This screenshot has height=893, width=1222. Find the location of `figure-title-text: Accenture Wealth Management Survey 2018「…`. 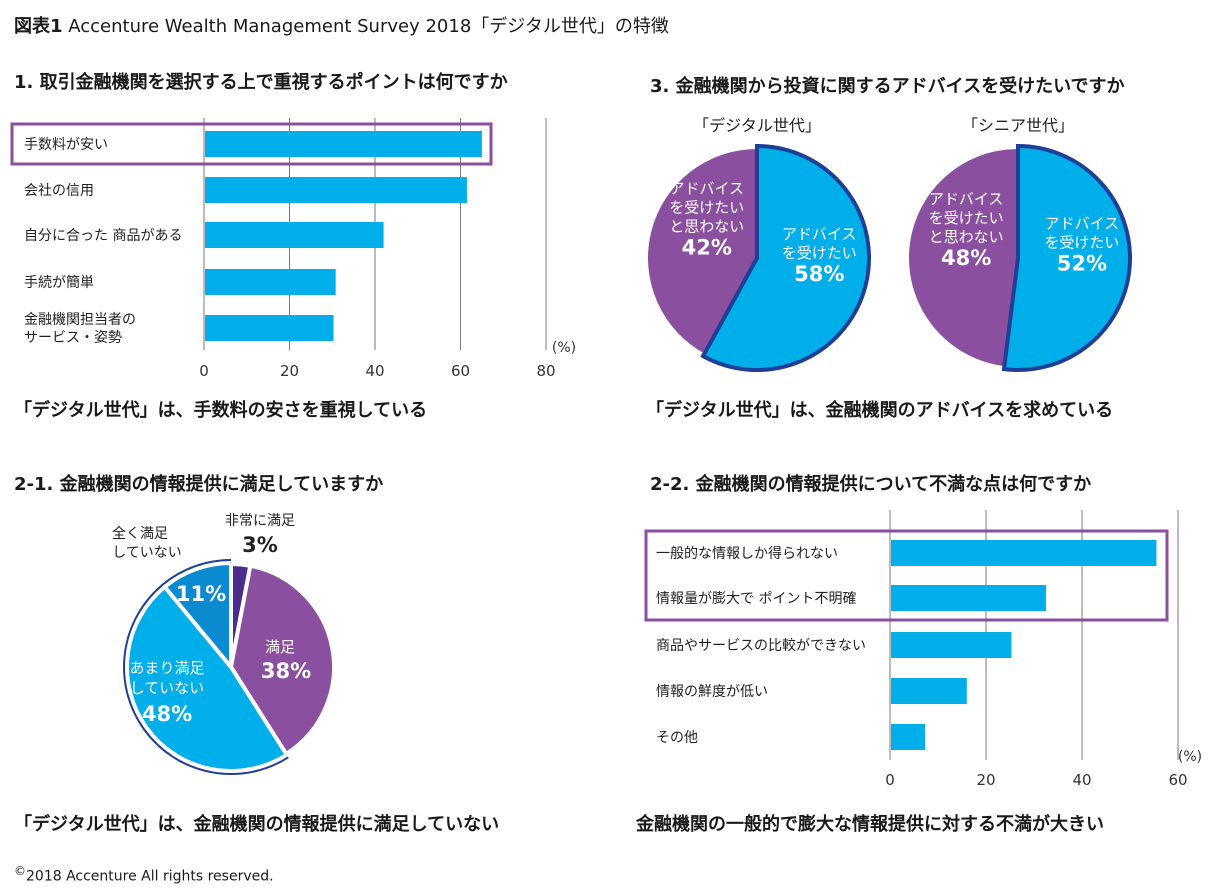

figure-title-text: Accenture Wealth Management Survey 2018「… is located at coordinates (368, 26).